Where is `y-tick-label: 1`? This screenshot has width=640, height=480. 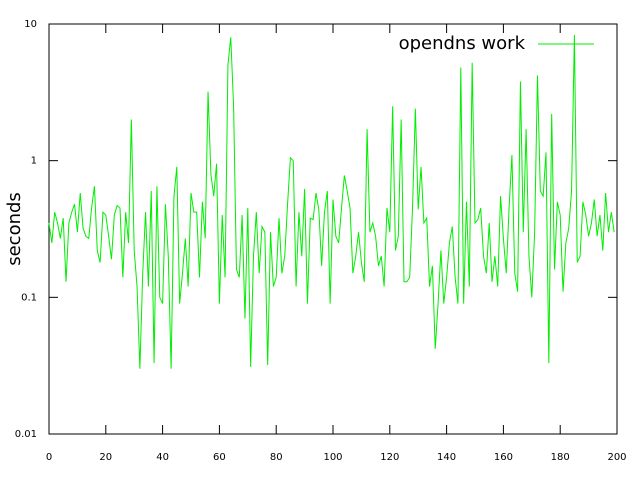 y-tick-label: 1 is located at coordinates (34, 161).